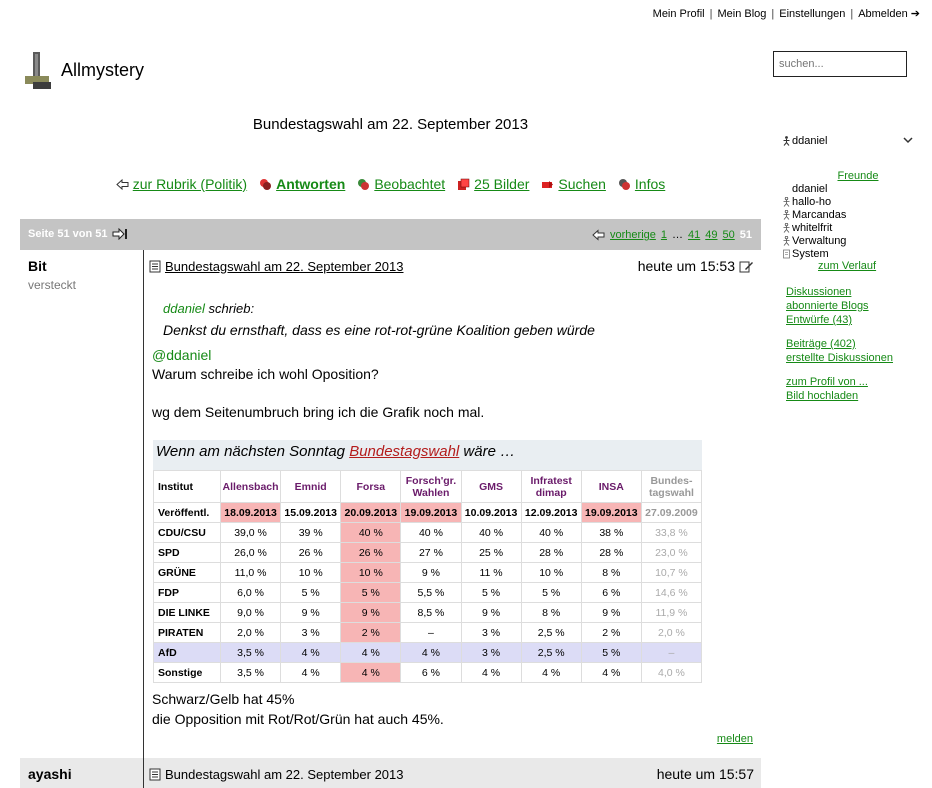  Describe the element at coordinates (493, 184) in the screenshot. I see `images-link: 25 Bilder` at that location.